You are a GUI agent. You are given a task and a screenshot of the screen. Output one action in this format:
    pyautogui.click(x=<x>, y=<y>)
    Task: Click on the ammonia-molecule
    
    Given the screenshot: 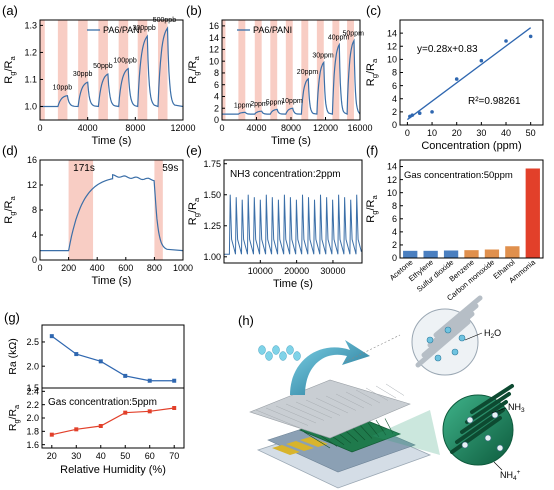 What is the action you would take?
    pyautogui.click(x=488, y=438)
    